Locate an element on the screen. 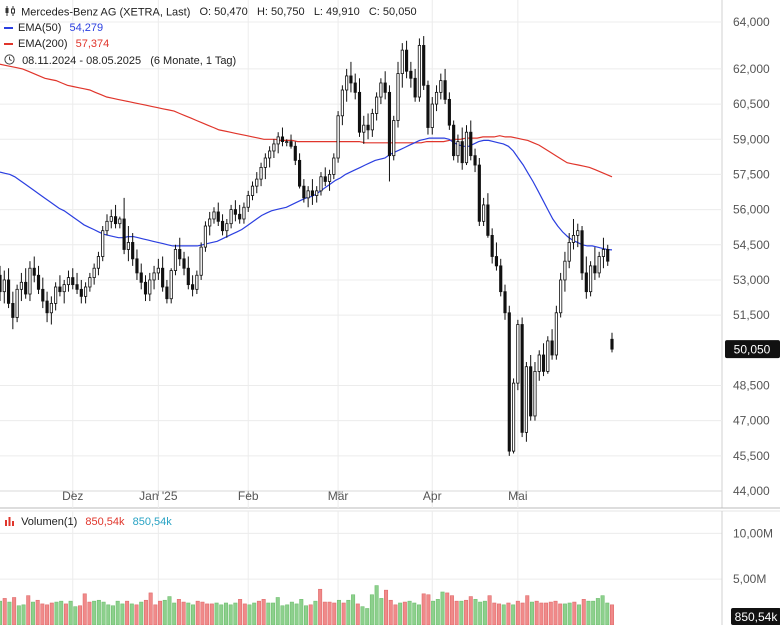 Image resolution: width=780 pixels, height=625 pixels. volume-bars-icon is located at coordinates (10, 522).